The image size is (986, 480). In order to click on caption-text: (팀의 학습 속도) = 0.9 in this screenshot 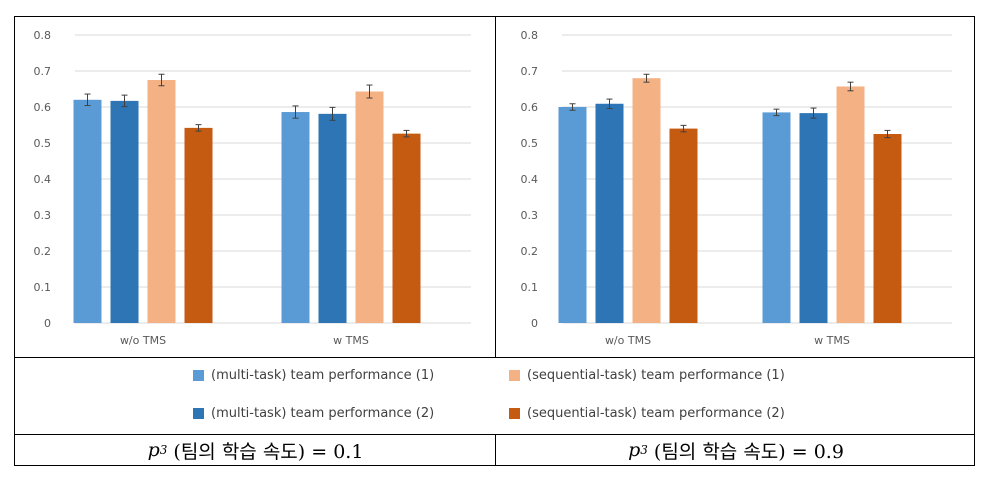, I will do `click(745, 451)`.